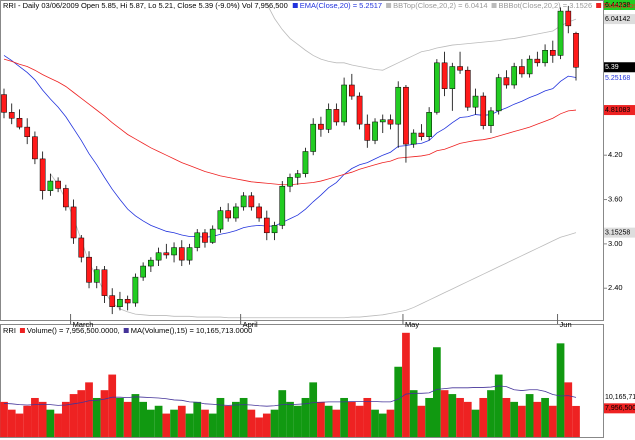 This screenshot has height=440, width=635. Describe the element at coordinates (617, 232) in the screenshot. I see `value-tag-label: 3.15258` at that location.